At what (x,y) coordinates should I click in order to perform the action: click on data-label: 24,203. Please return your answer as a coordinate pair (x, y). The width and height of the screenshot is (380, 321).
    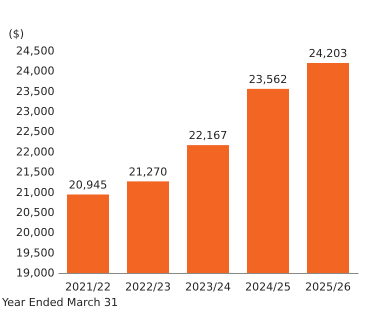
    Looking at the image, I should click on (328, 53).